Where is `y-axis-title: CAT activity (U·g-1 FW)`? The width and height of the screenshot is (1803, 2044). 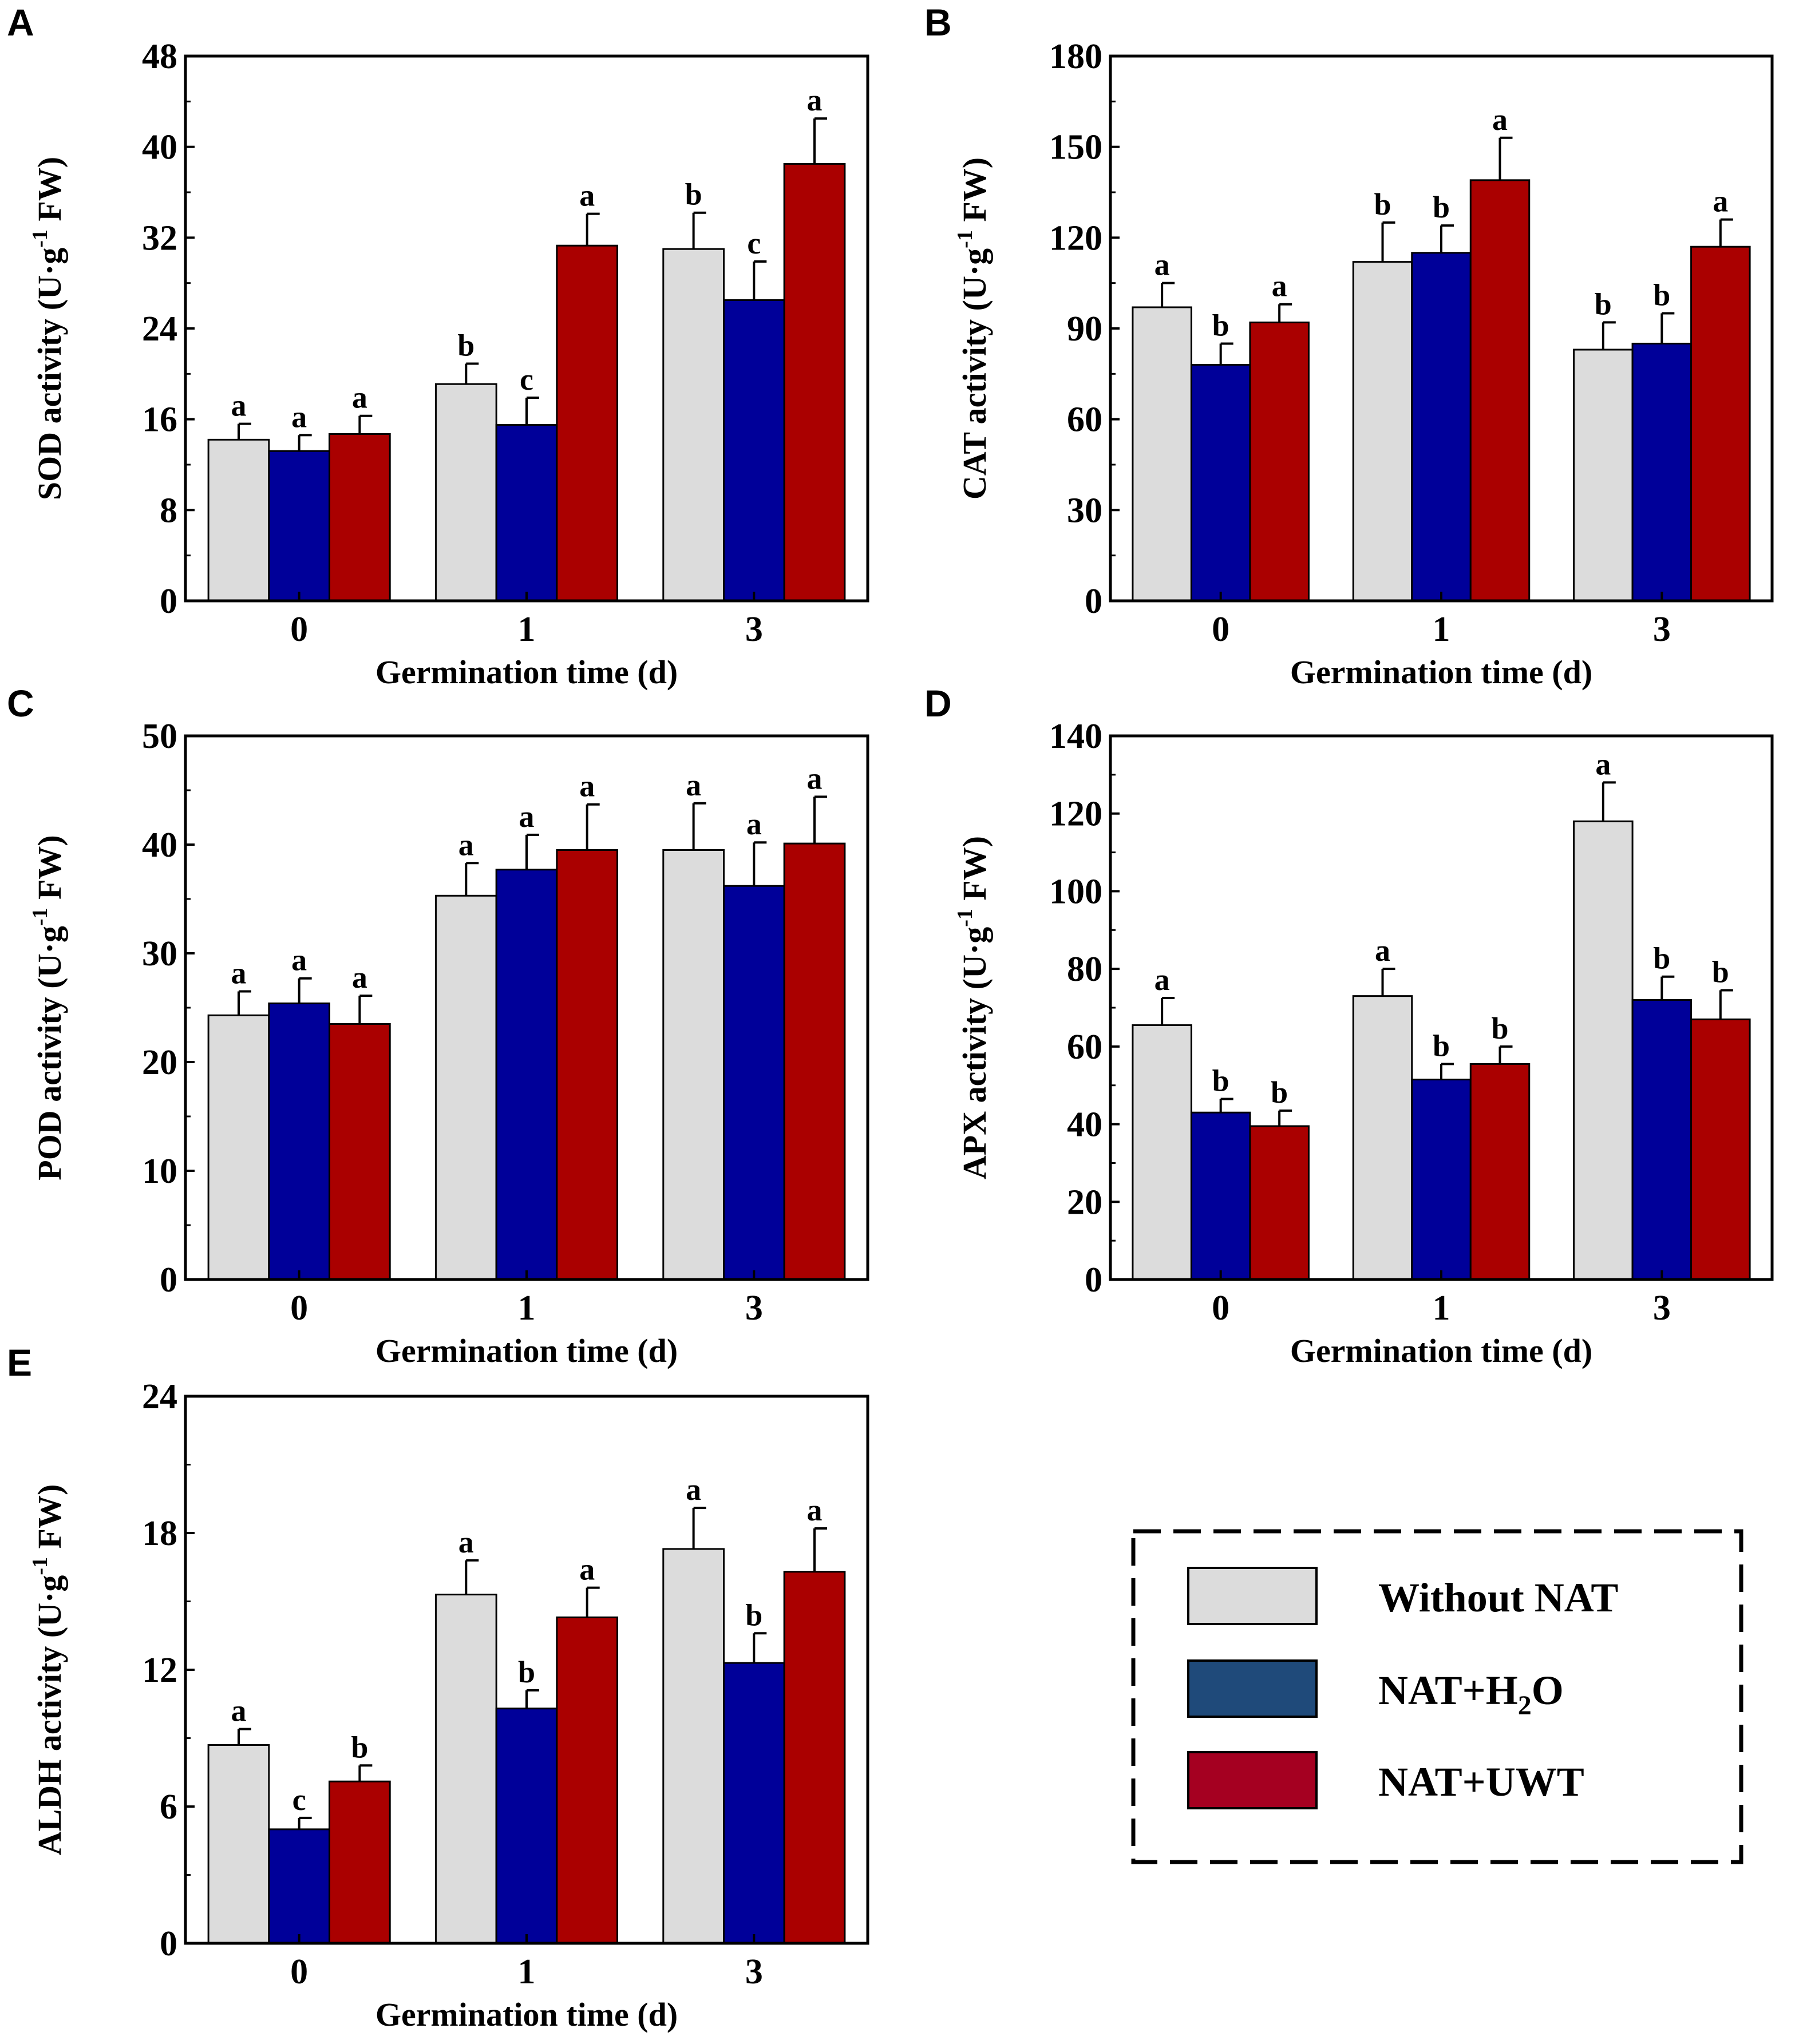
y-axis-title: CAT activity (U·g-1 FW) is located at coordinates (973, 328).